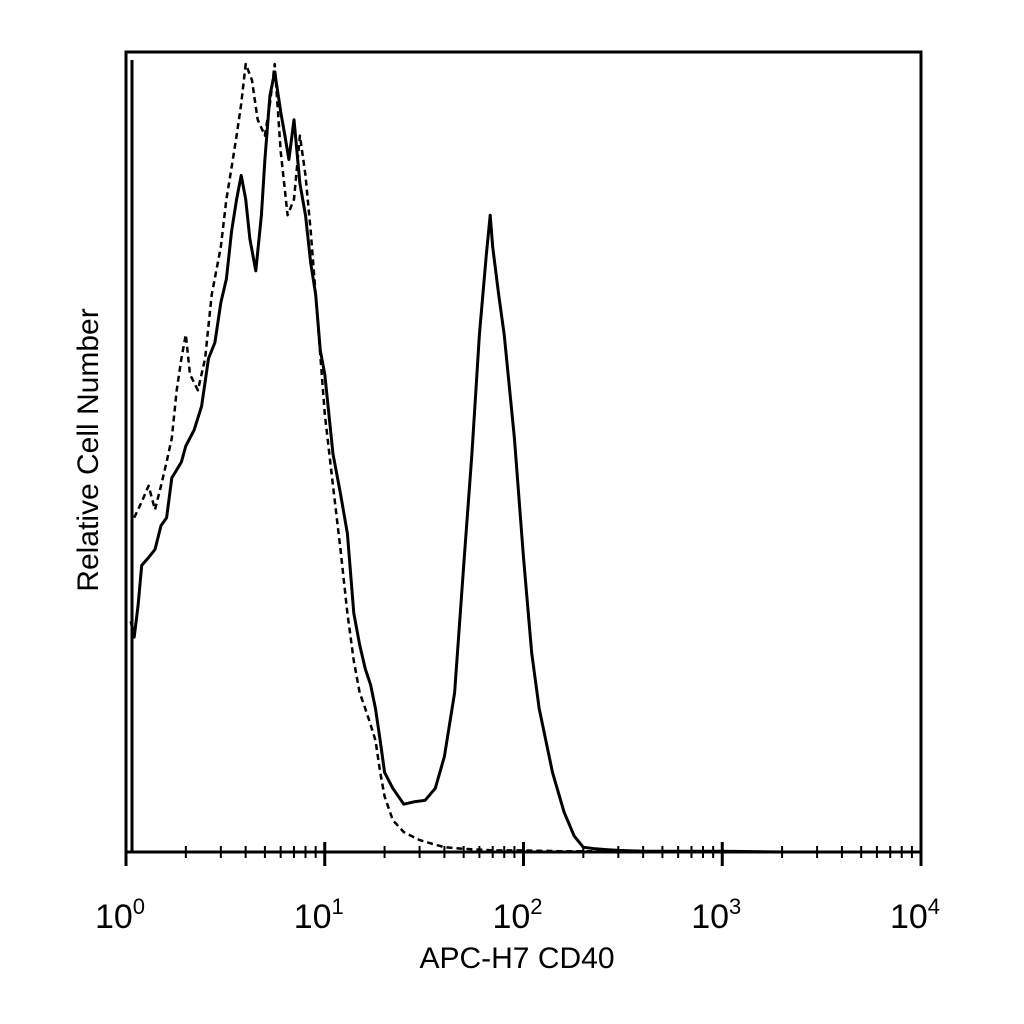 The height and width of the screenshot is (1024, 1024). What do you see at coordinates (516, 958) in the screenshot?
I see `x-axis-label: APC-H7 CD40` at bounding box center [516, 958].